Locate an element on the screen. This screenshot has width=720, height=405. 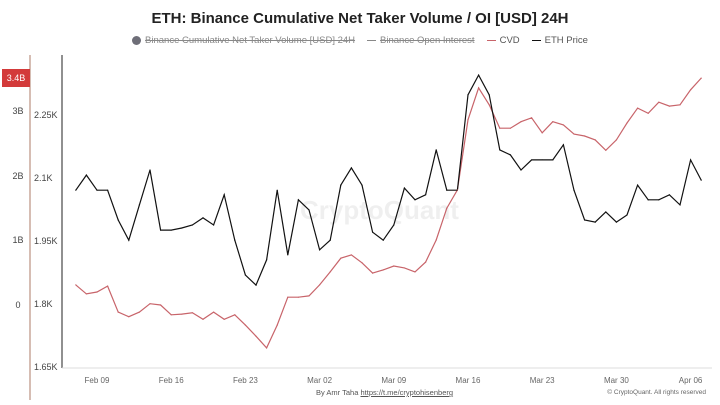
legend-item-open-interest: Binance Open Interest is located at coordinates (421, 40).